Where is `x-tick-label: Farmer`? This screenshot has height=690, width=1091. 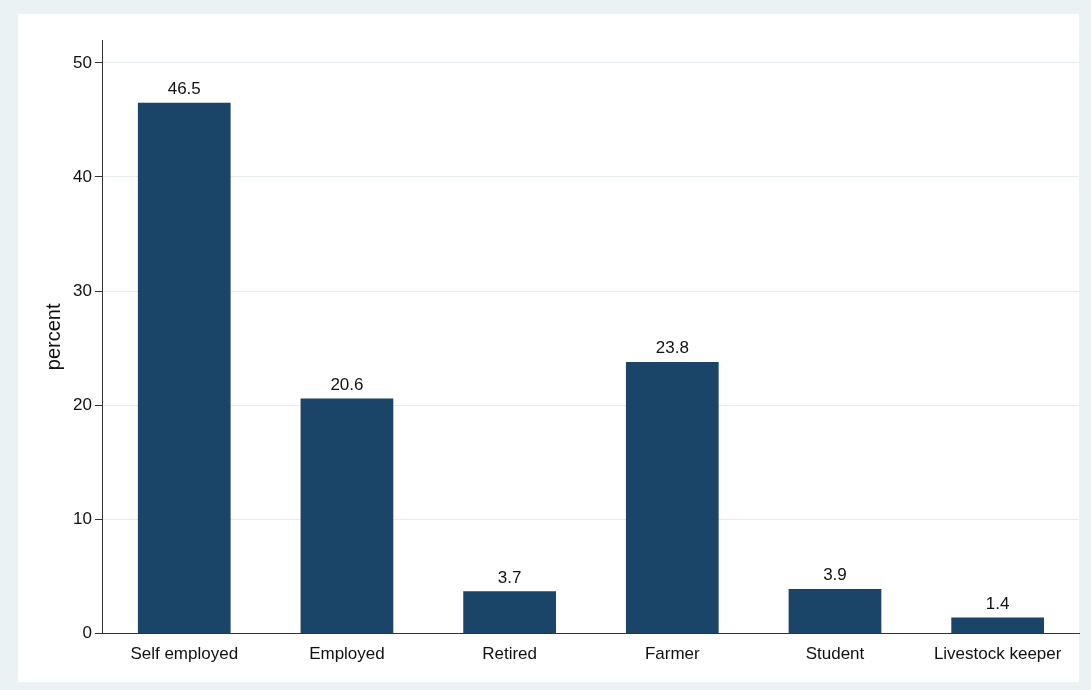
x-tick-label: Farmer is located at coordinates (672, 654).